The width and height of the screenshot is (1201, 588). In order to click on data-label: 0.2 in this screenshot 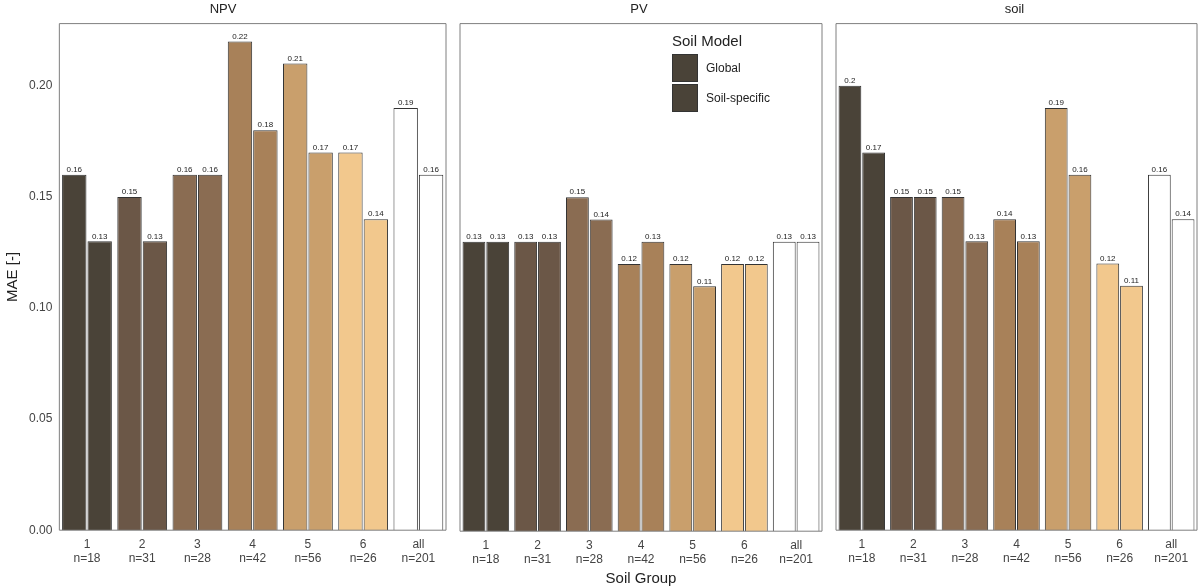, I will do `click(850, 81)`.